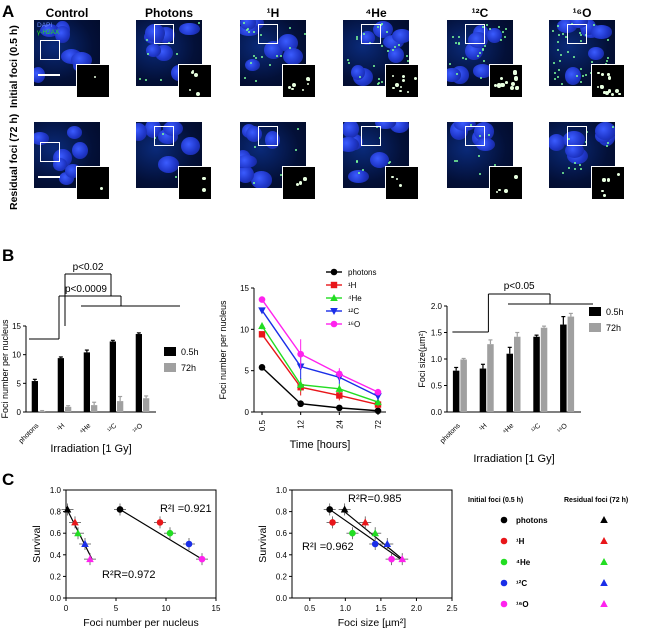 Image resolution: width=650 pixels, height=636 pixels. What do you see at coordinates (437, 306) in the screenshot?
I see `y-tick-label: 2.0` at bounding box center [437, 306].